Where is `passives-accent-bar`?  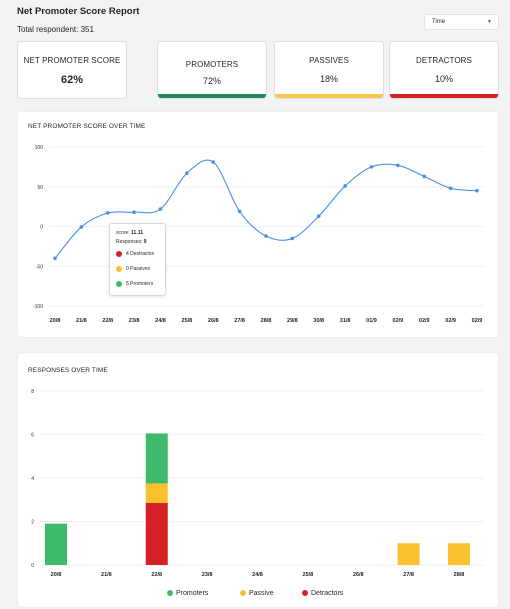
passives-accent-bar is located at coordinates (329, 96).